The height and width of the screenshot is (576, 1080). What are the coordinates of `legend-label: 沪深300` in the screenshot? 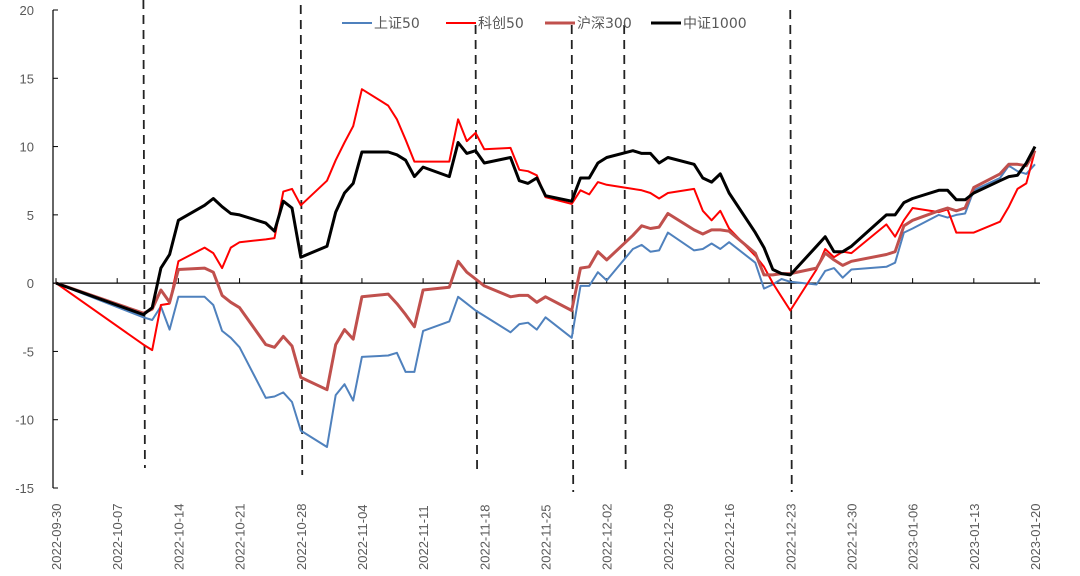 It's located at (604, 24).